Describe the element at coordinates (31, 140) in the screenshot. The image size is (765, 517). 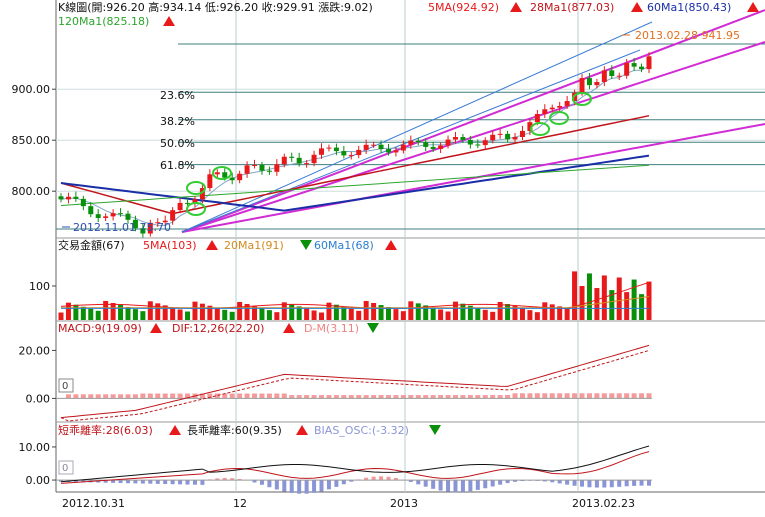
I see `y-tick-label: 850.00` at that location.